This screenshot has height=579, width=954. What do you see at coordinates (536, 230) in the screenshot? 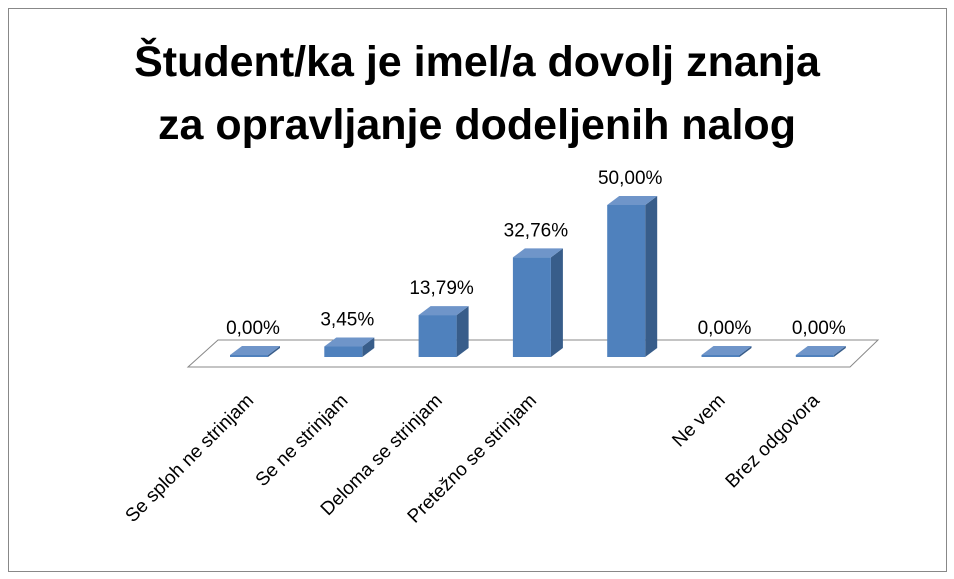
I see `data-label: 32,76%` at bounding box center [536, 230].